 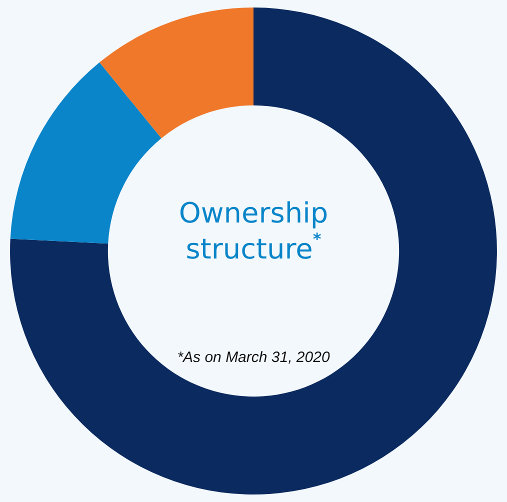 What do you see at coordinates (253, 231) in the screenshot?
I see `text: Ownership structure*` at bounding box center [253, 231].